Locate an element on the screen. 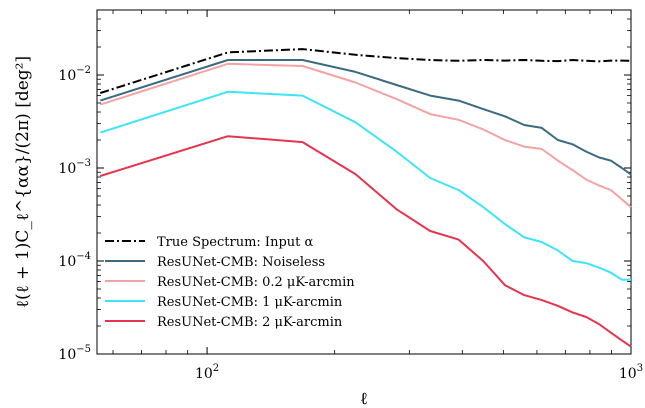 The width and height of the screenshot is (645, 408). y-axis-label: ℓ(ℓ + 1)C_ℓ^{αα}/(2π) [deg²] is located at coordinates (23, 182).